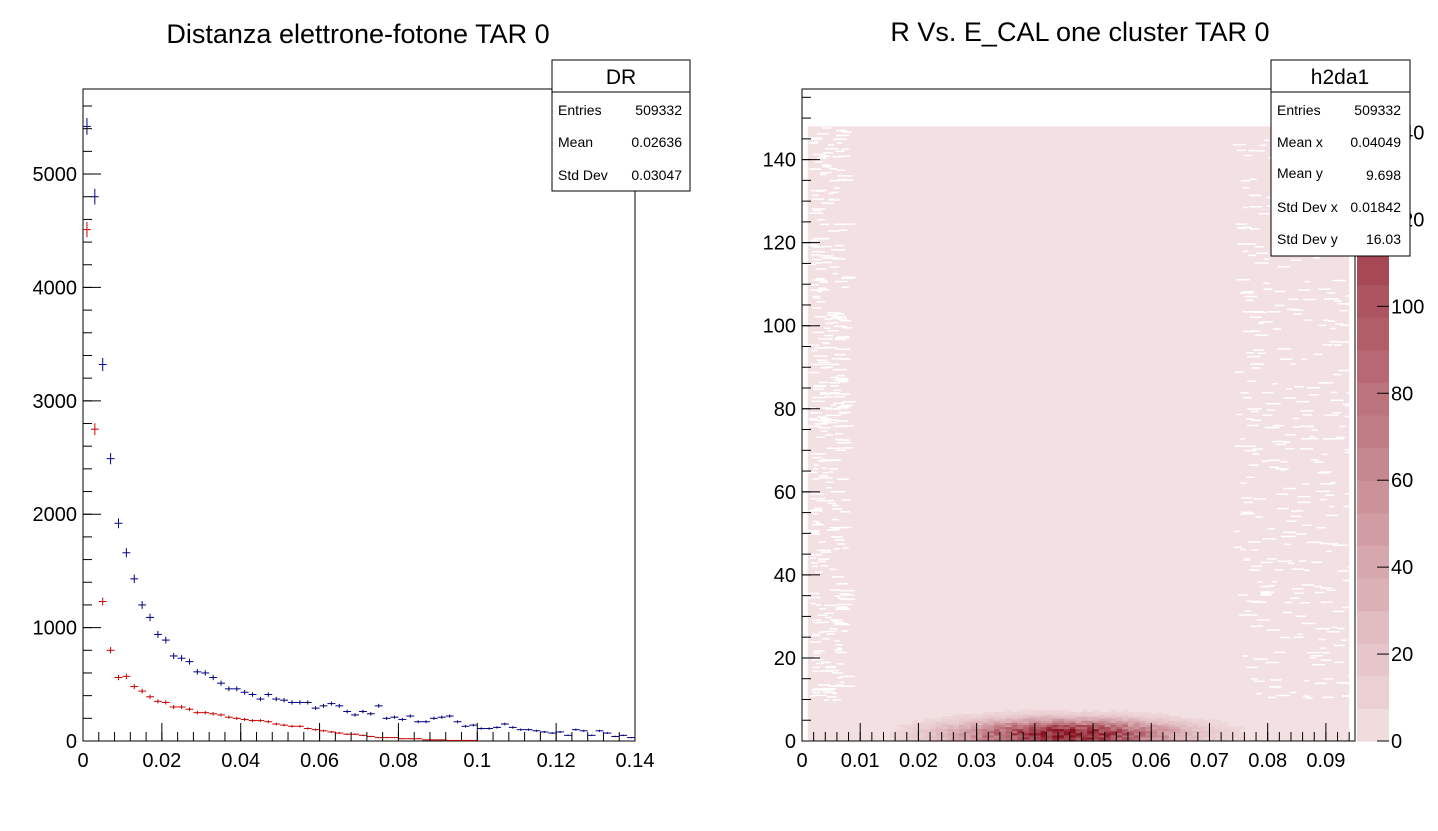 The height and width of the screenshot is (831, 1438). I want to click on x-tick-label: 0.05, so click(1093, 761).